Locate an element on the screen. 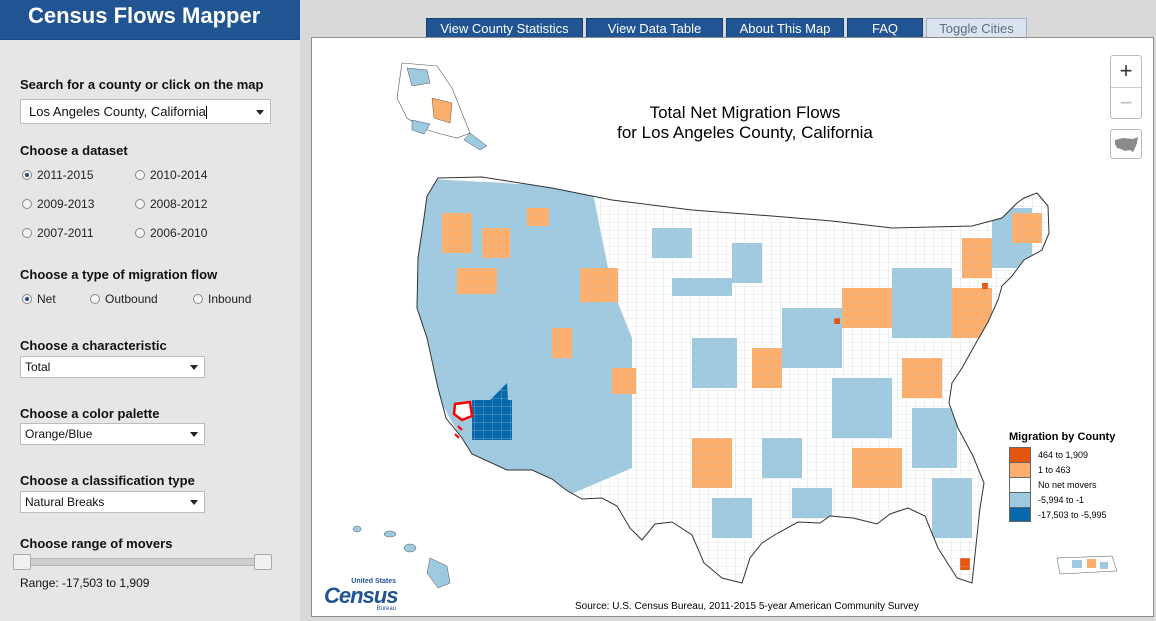 This screenshot has height=621, width=1156. search-label: Search for a county or click on the map is located at coordinates (142, 84).